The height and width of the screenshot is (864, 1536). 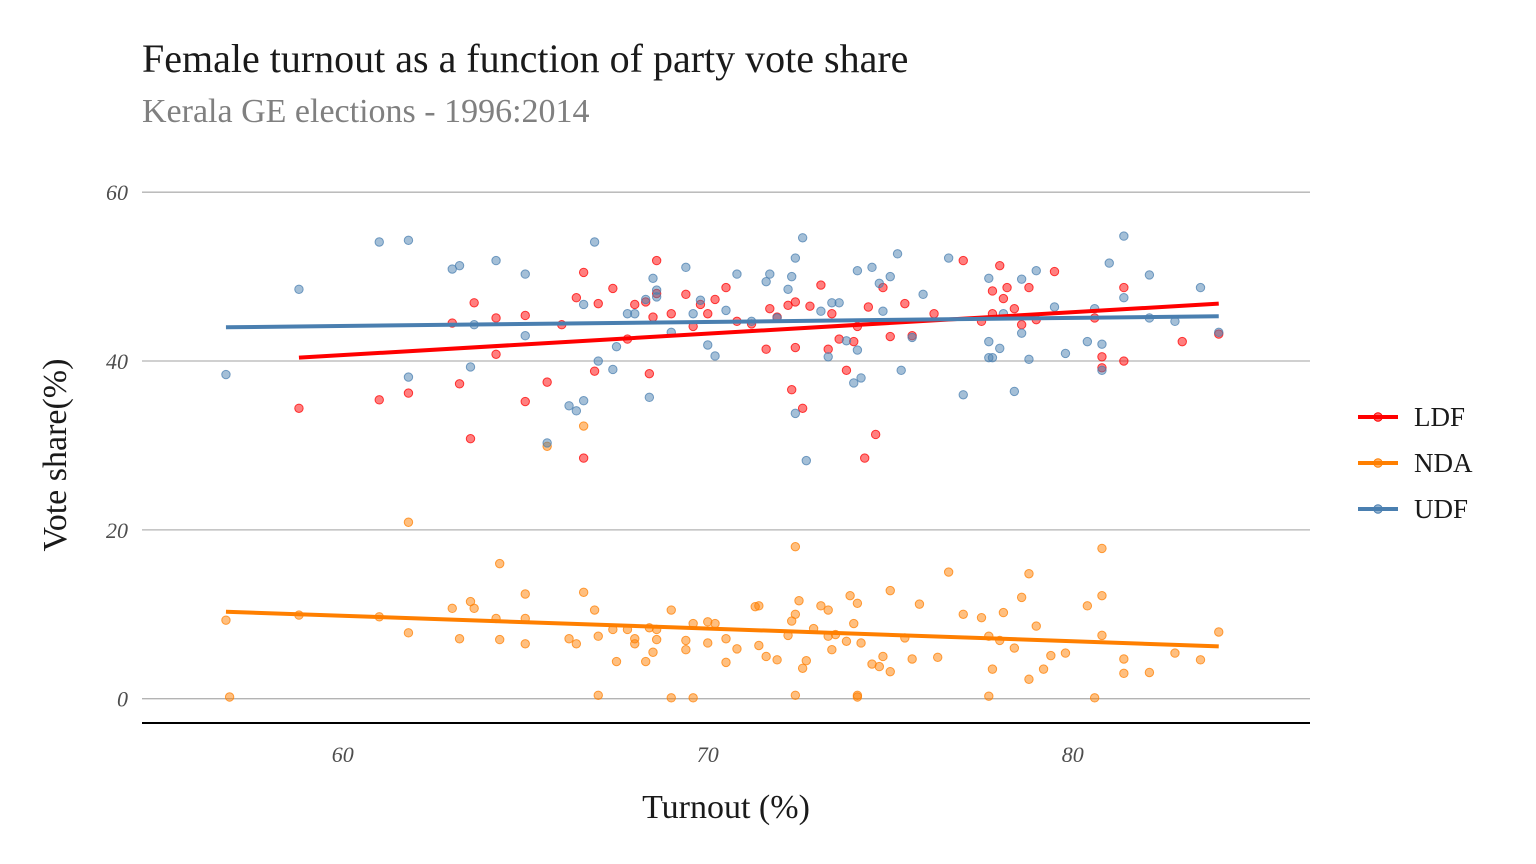 I want to click on x-tick-label: 80, so click(x=1073, y=754).